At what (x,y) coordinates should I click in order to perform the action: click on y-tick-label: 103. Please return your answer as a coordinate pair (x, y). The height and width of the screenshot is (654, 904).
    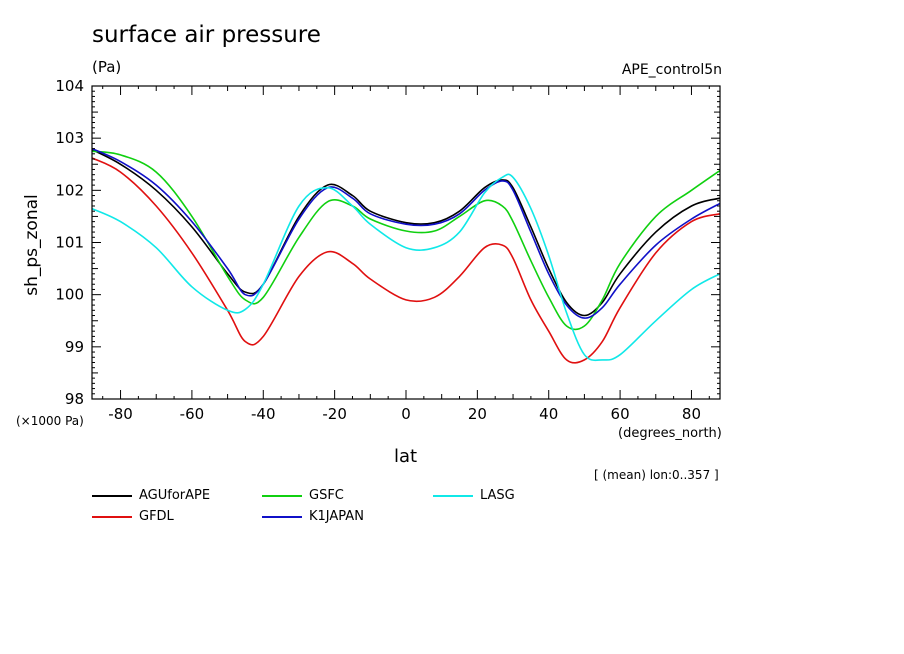
    Looking at the image, I should click on (69, 138).